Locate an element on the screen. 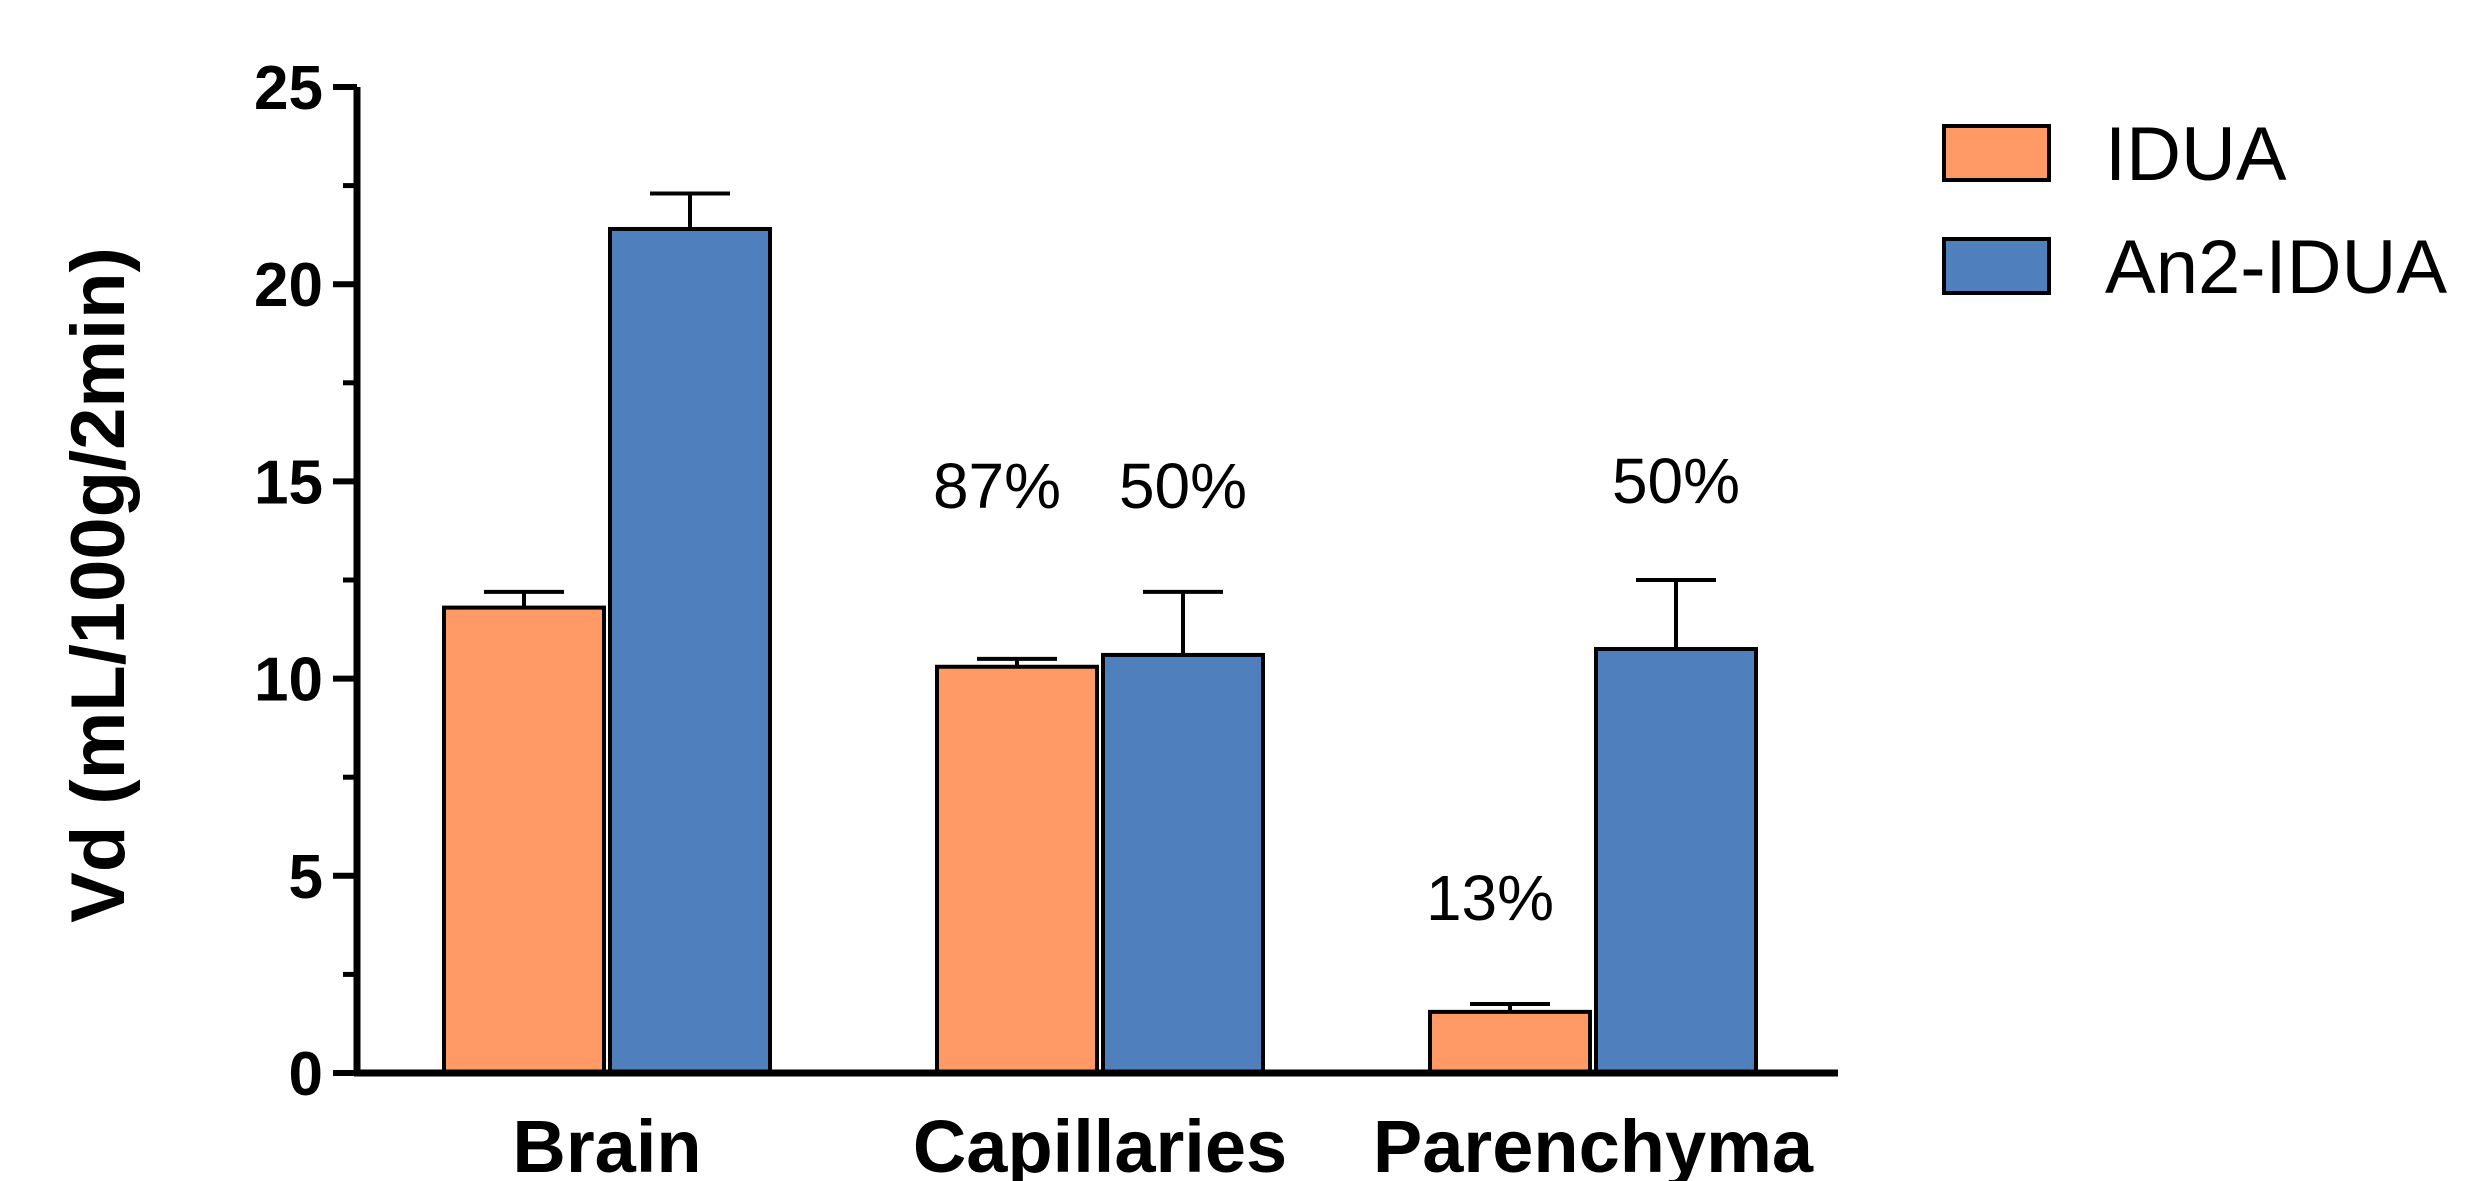 This screenshot has width=2467, height=1181. bar-idua-parenchyma is located at coordinates (1510, 1042).